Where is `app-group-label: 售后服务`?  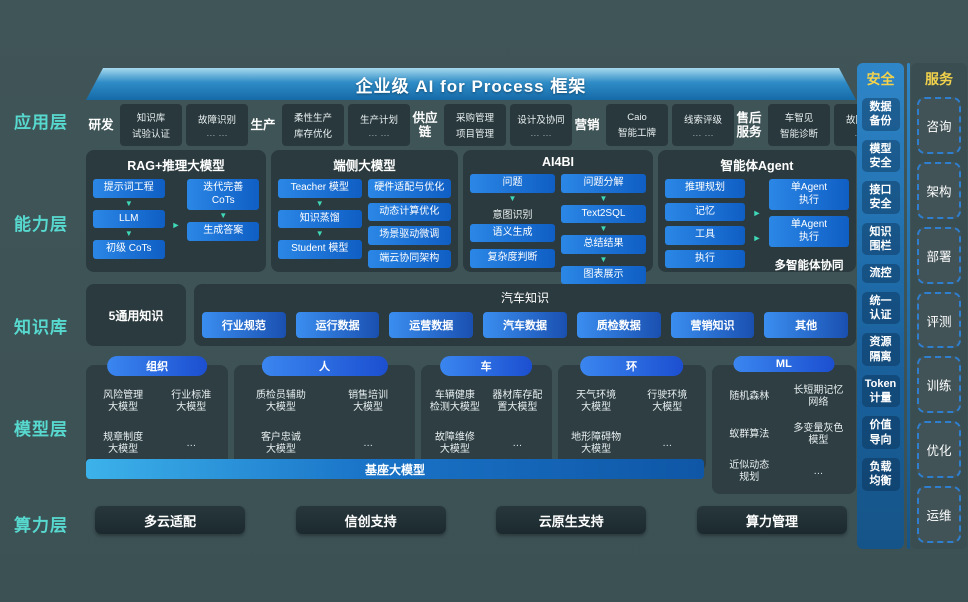
app-group-label: 售后服务 is located at coordinates (749, 124).